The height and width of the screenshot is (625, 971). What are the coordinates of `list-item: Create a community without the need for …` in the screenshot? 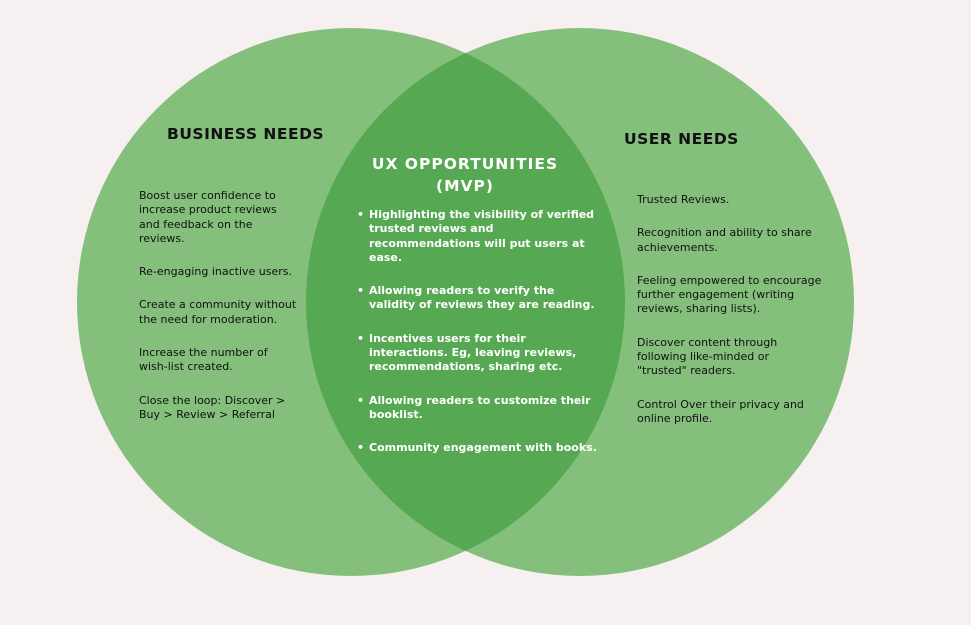 It's located at (218, 312).